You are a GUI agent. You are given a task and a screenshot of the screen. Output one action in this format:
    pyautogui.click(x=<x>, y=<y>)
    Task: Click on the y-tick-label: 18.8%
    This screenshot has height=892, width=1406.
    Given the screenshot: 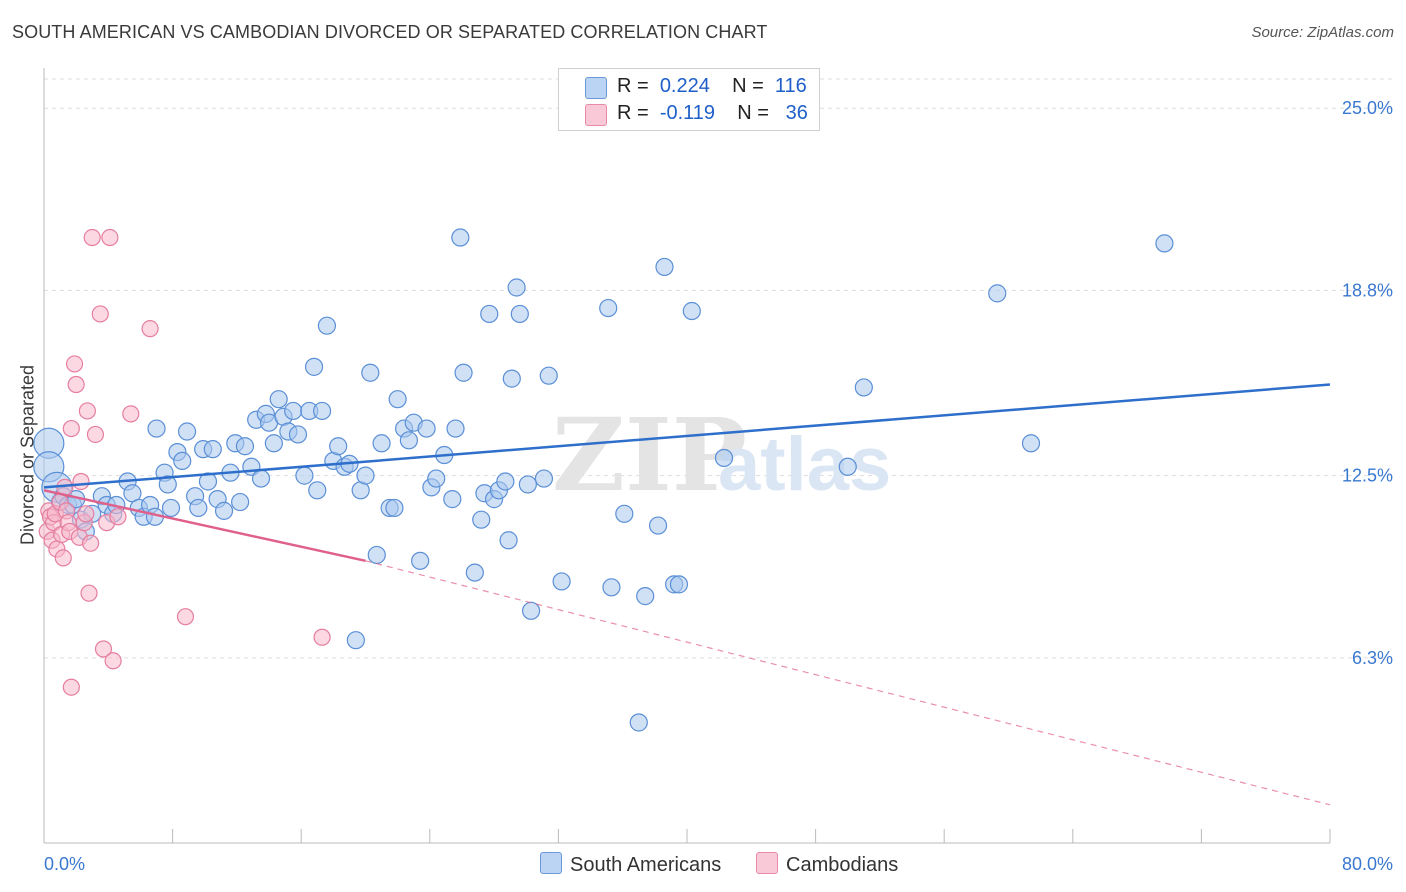 What is the action you would take?
    pyautogui.click(x=1367, y=290)
    